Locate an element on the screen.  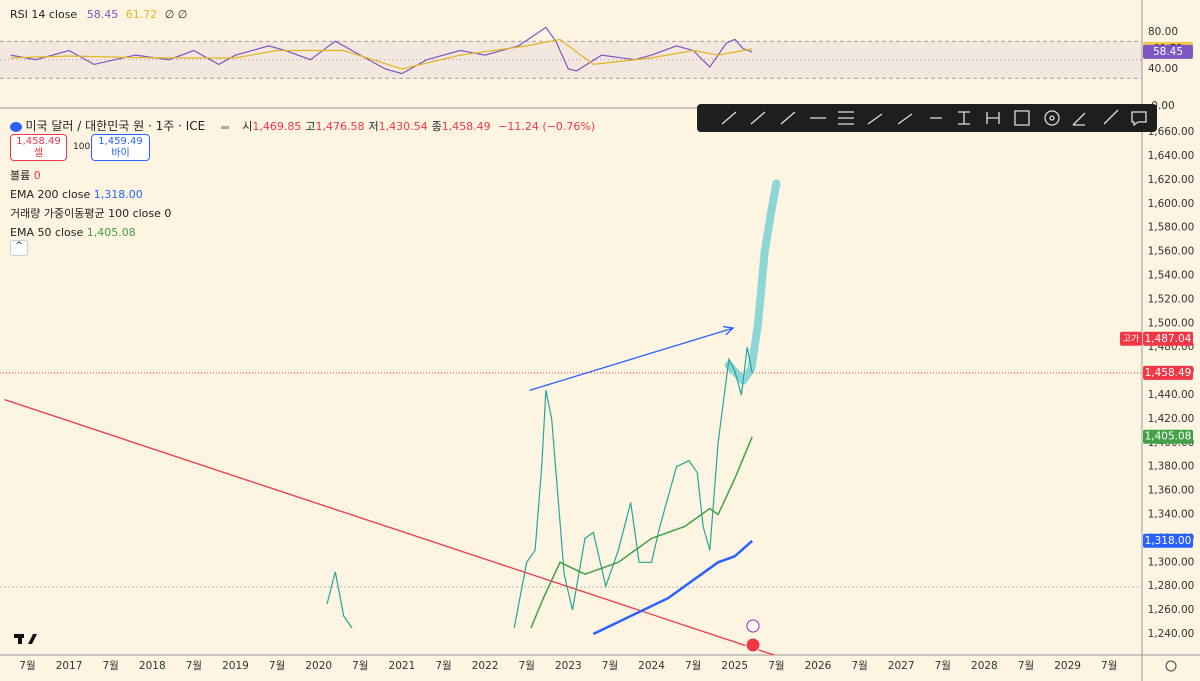
y-tick-label: 1,580.00 is located at coordinates (1171, 228).